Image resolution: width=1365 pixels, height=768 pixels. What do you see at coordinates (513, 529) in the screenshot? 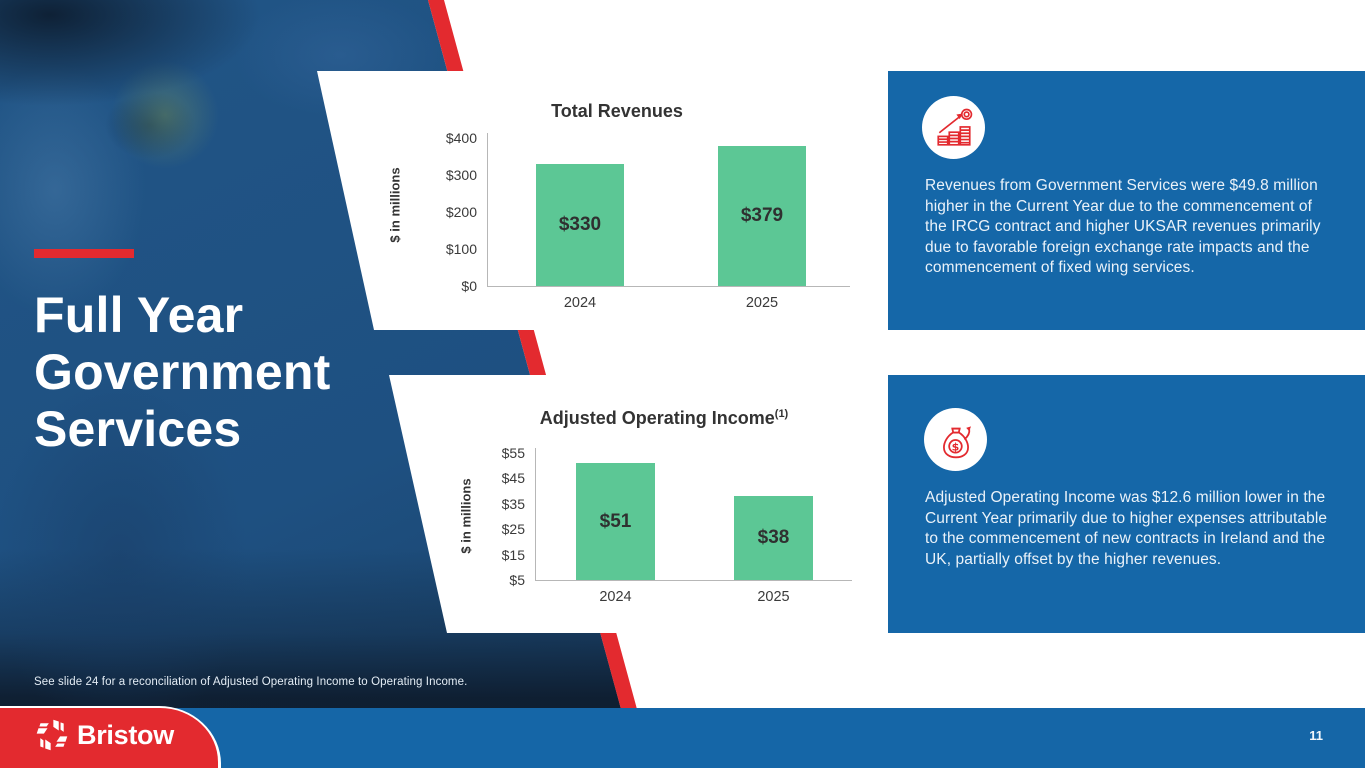
I see `y-tick-label: $25` at bounding box center [513, 529].